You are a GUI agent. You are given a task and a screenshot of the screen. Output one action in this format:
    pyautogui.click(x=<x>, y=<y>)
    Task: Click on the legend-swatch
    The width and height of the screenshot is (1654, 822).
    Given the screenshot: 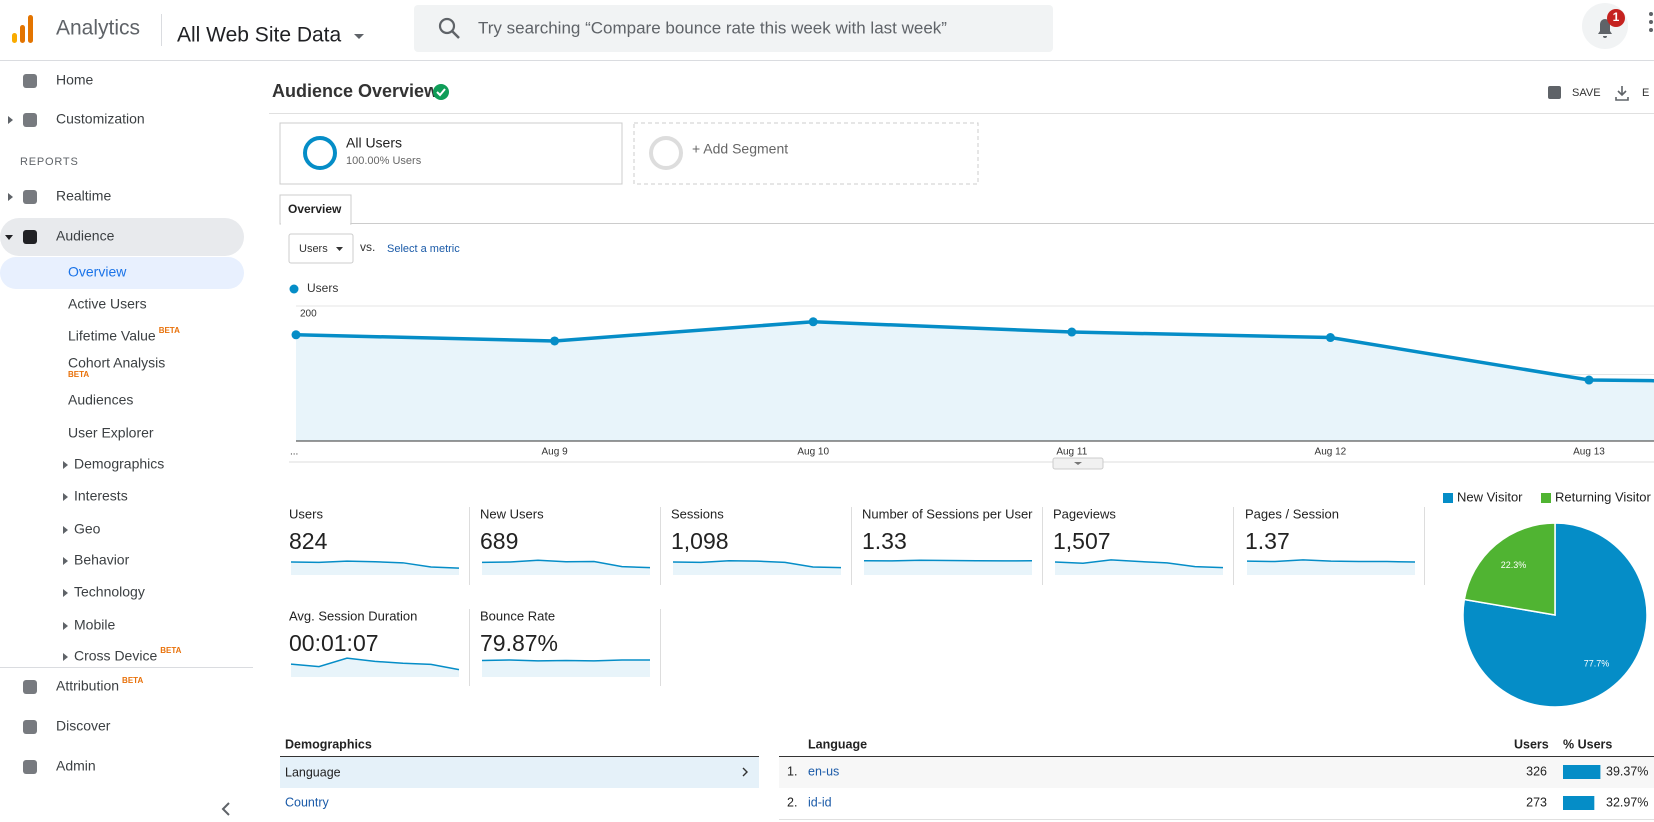 What is the action you would take?
    pyautogui.click(x=1448, y=498)
    